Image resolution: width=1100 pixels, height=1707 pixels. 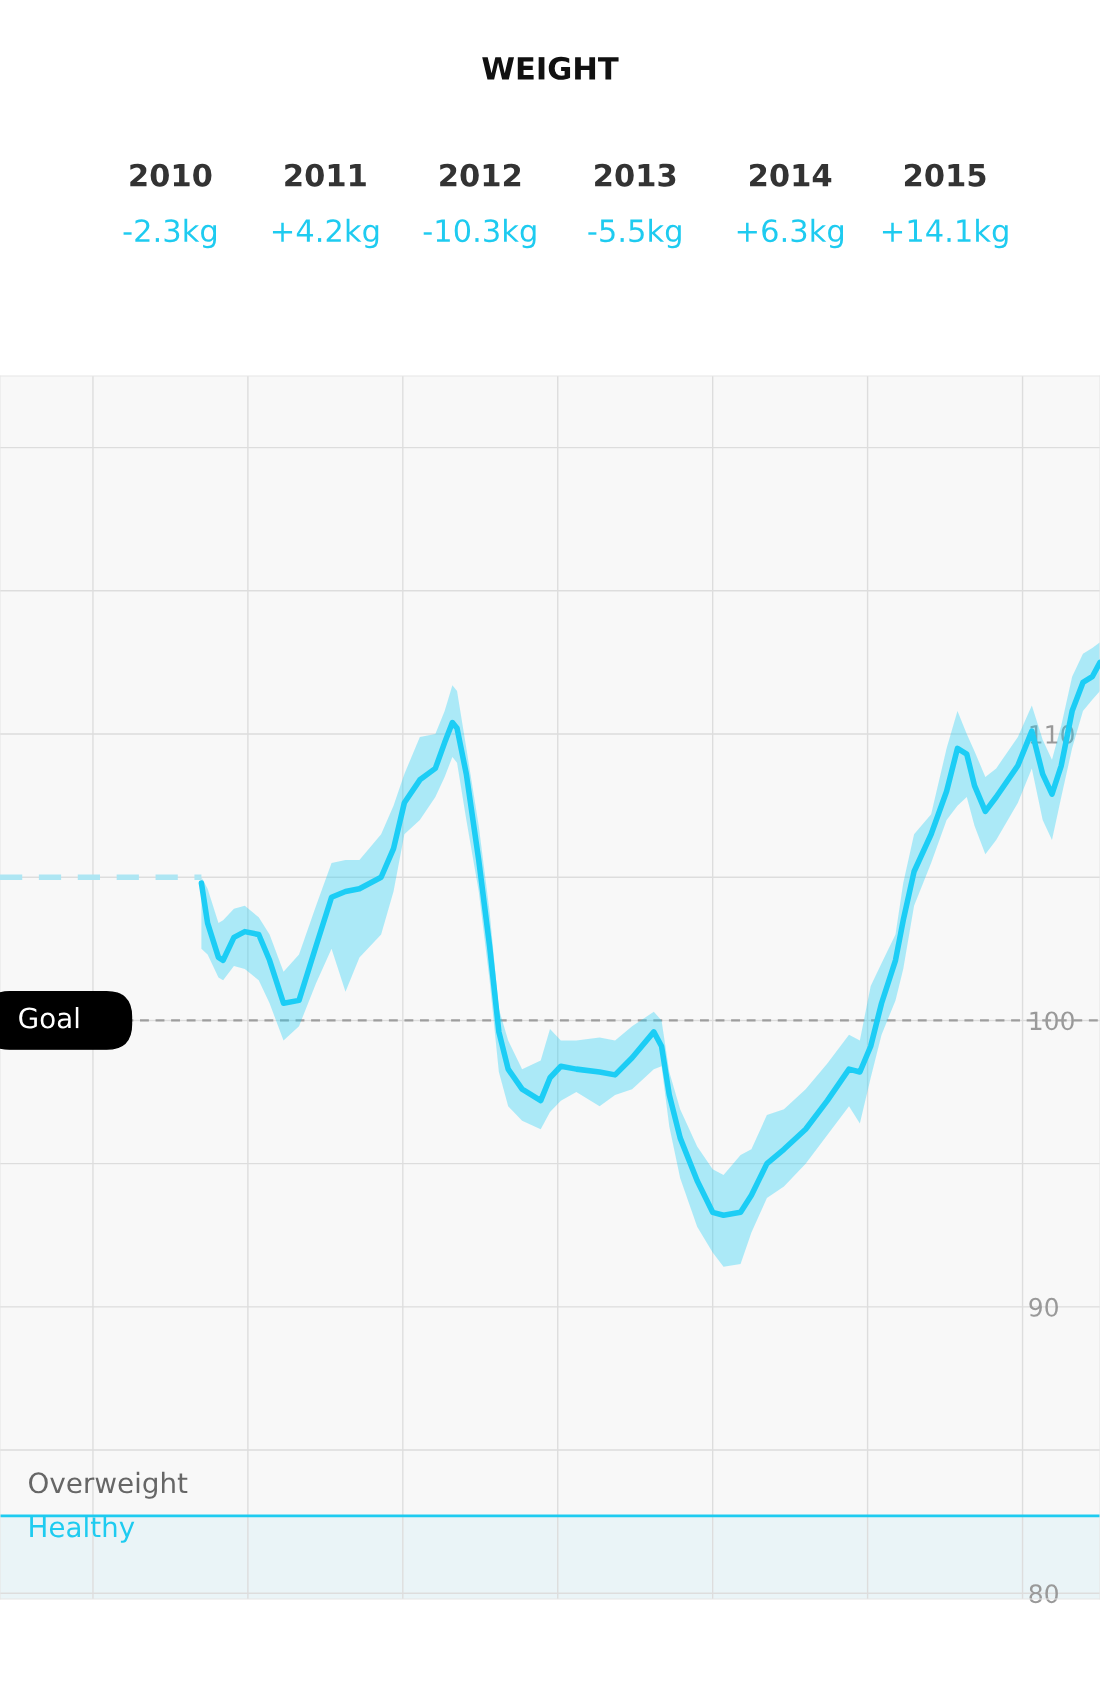 What do you see at coordinates (1043, 1594) in the screenshot?
I see `y-tick-label: 80` at bounding box center [1043, 1594].